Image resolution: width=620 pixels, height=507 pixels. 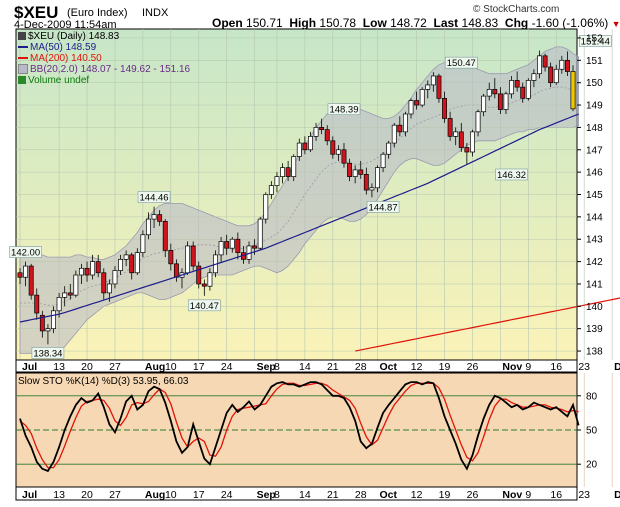 I want to click on x-tick-label: 13, so click(x=59, y=495).